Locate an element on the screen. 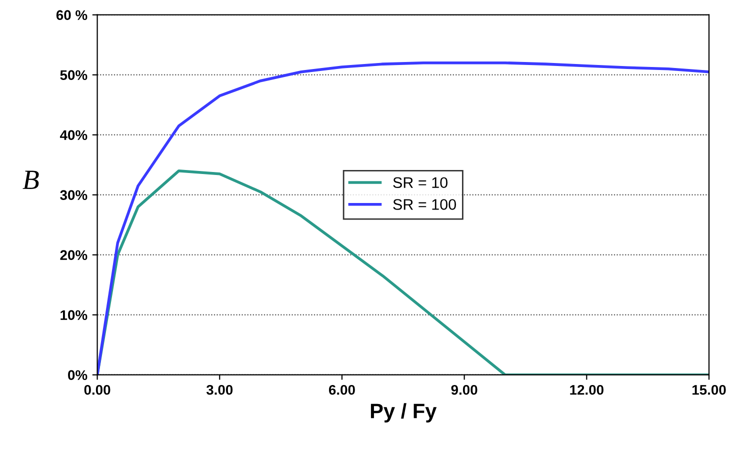 The width and height of the screenshot is (737, 450). x-tick-label: 6.00 is located at coordinates (341, 389).